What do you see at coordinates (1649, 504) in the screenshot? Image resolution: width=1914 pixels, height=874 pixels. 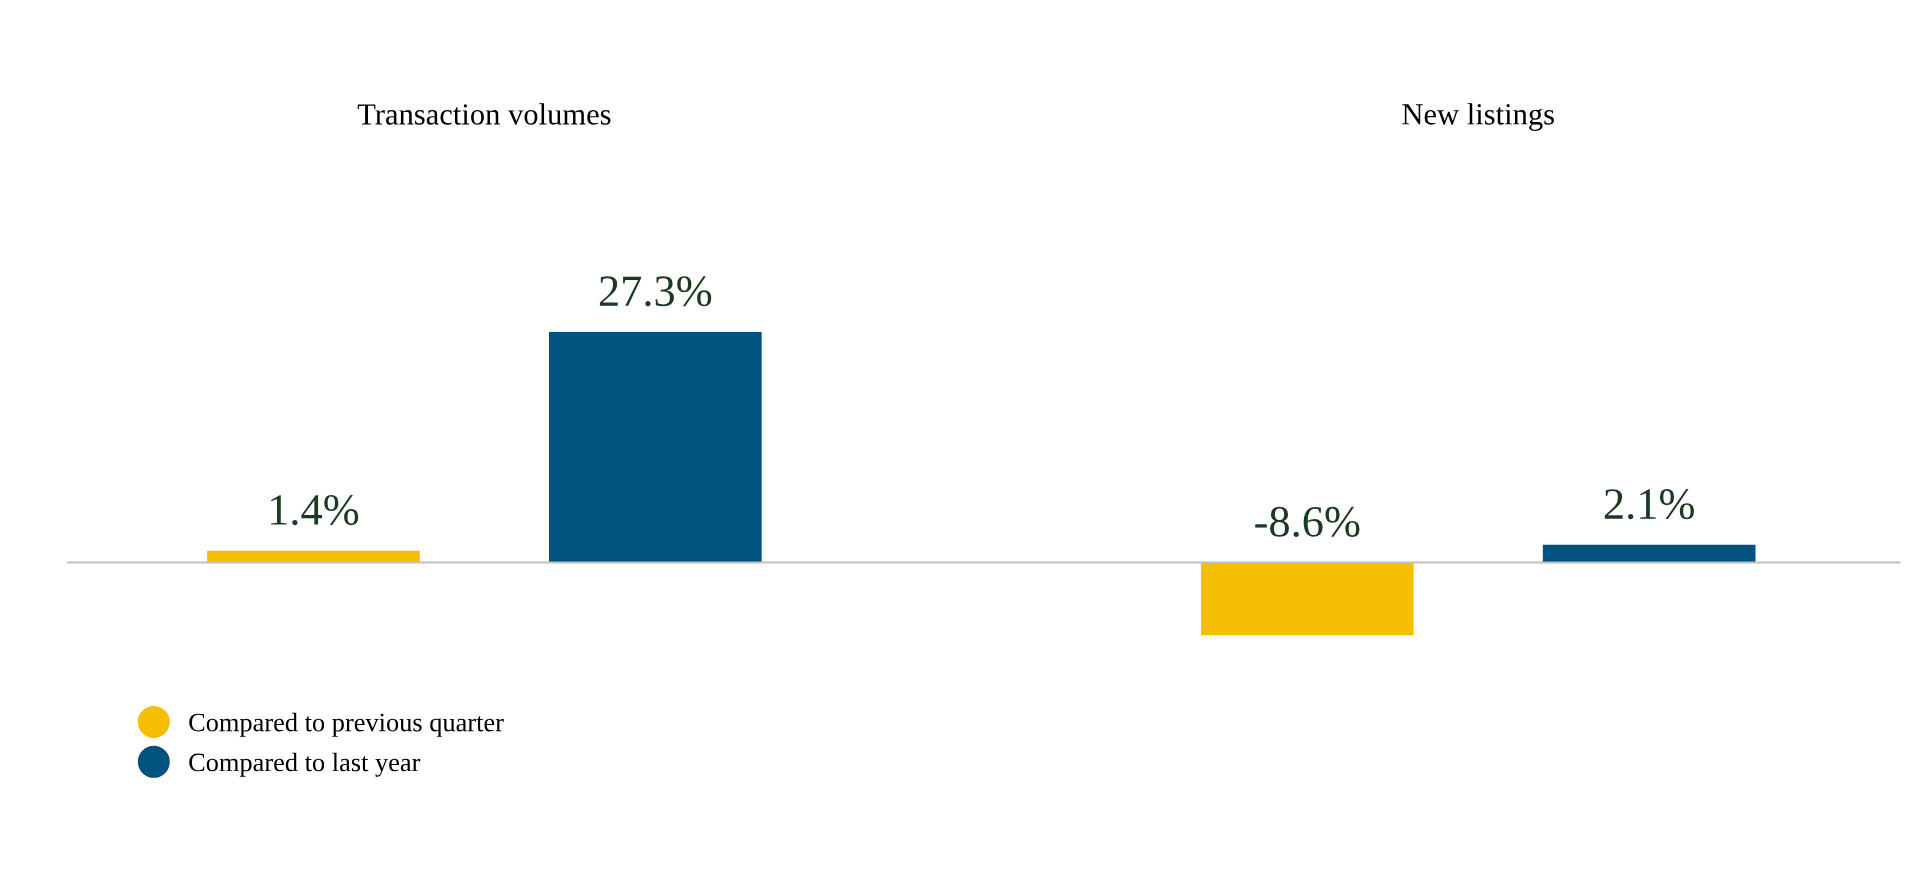 I see `data-label: 2.1%` at bounding box center [1649, 504].